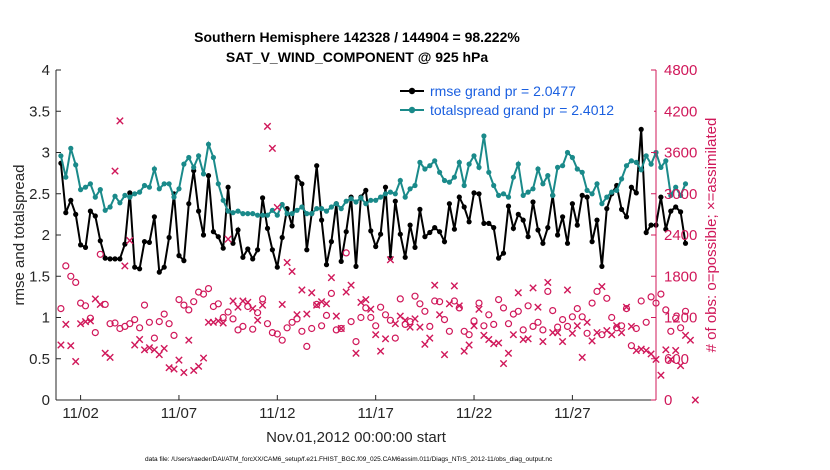  I want to click on y-left-tick-label: 2.5, so click(39, 194).